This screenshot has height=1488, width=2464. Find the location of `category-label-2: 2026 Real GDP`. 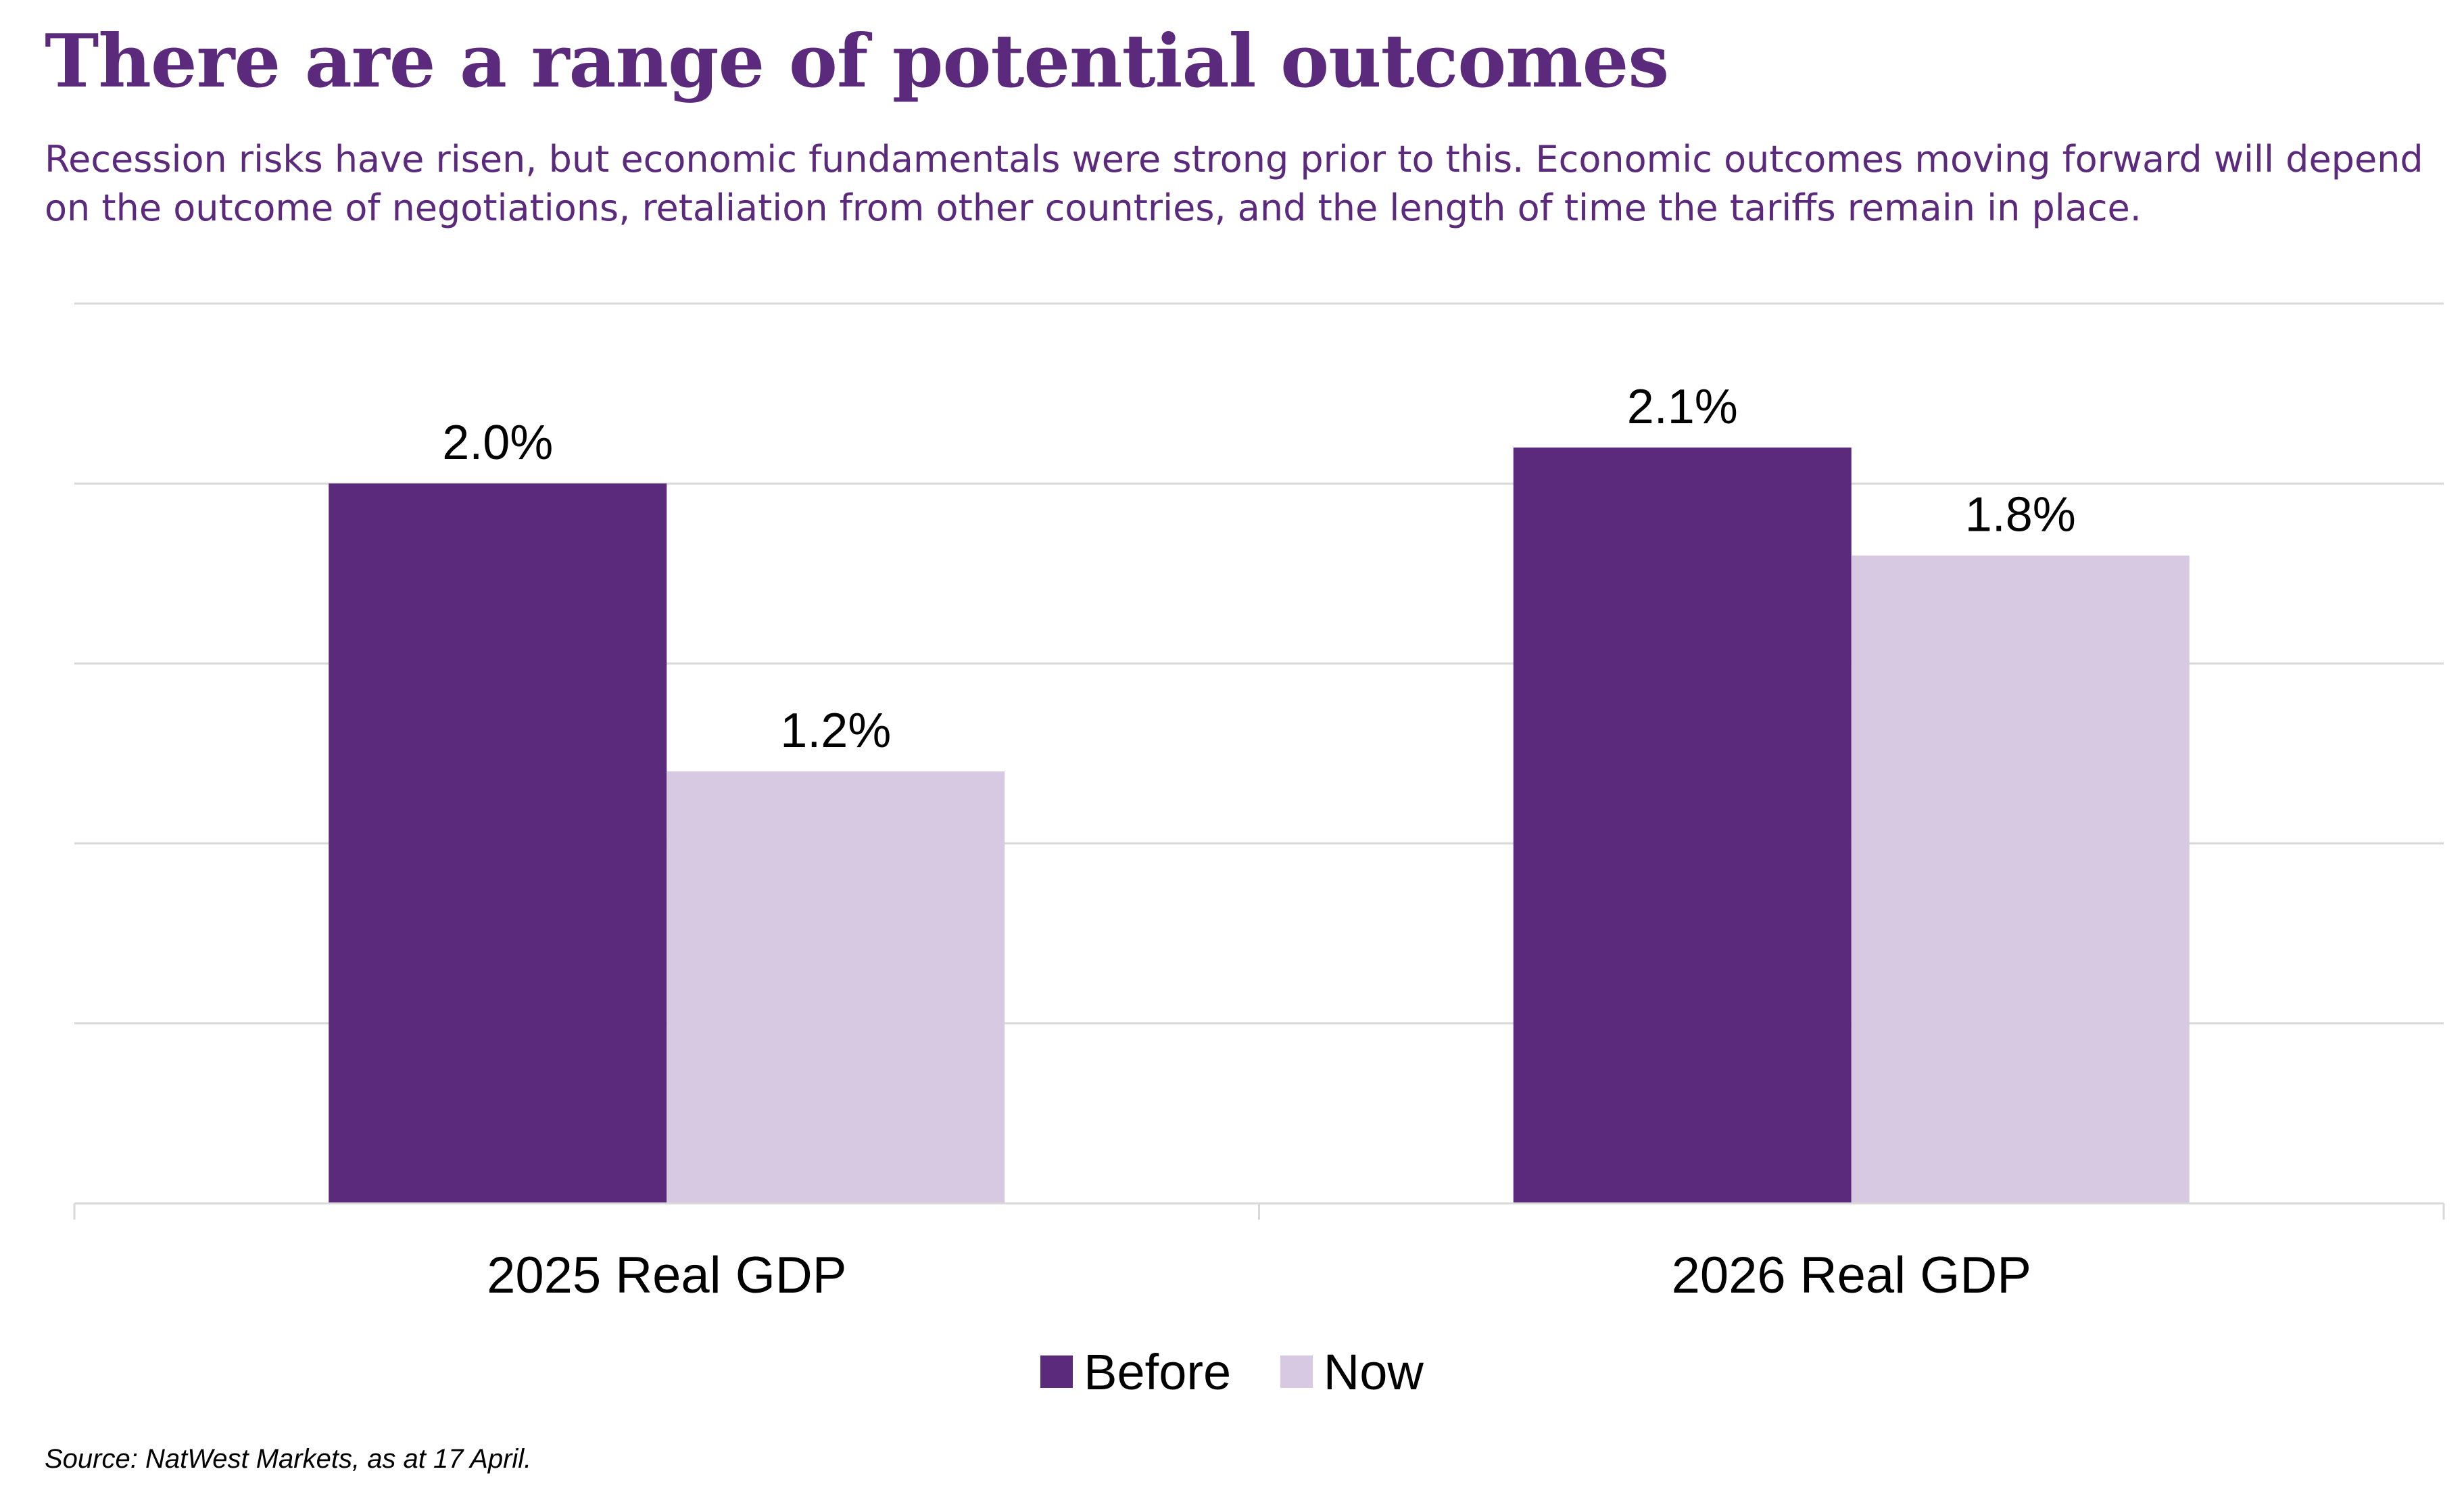

category-label-2: 2026 Real GDP is located at coordinates (1852, 1275).